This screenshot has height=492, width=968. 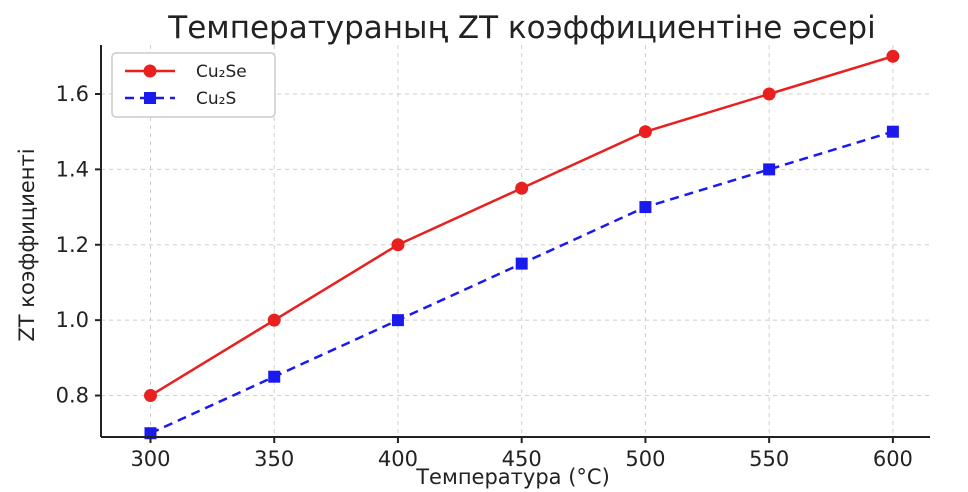 What do you see at coordinates (72, 320) in the screenshot?
I see `y-tick-label: 1.0` at bounding box center [72, 320].